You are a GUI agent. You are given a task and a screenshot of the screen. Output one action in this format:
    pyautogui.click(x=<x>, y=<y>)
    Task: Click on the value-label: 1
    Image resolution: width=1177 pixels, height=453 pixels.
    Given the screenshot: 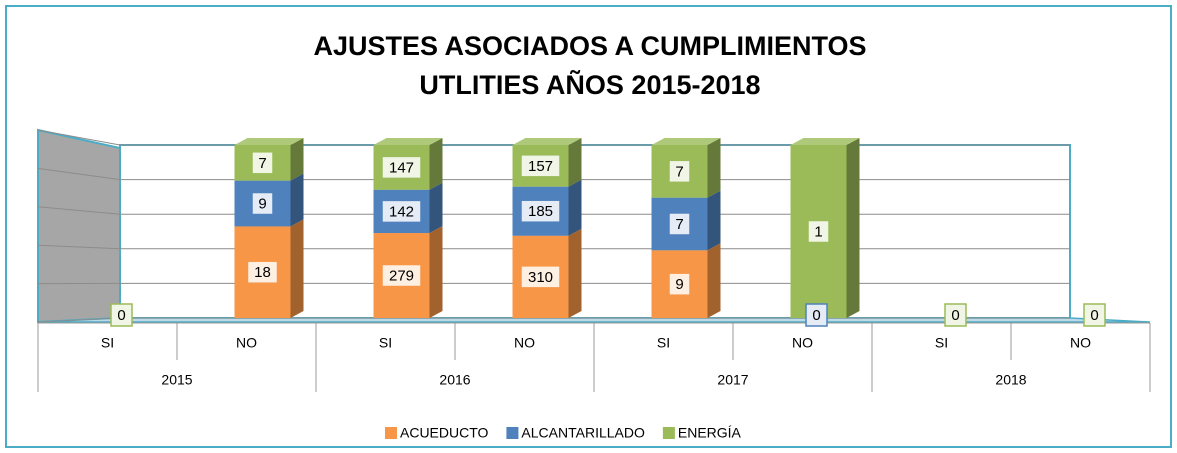 What is the action you would take?
    pyautogui.click(x=818, y=231)
    